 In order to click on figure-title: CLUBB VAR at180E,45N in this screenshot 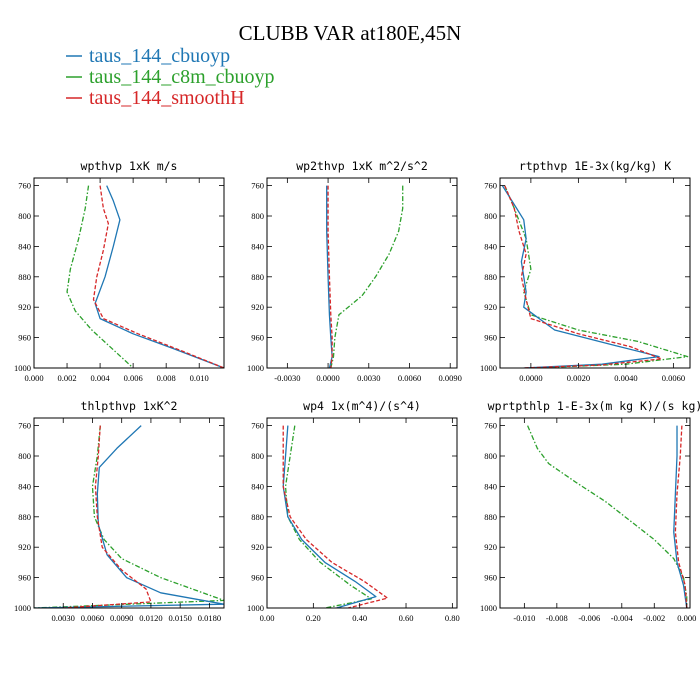, I will do `click(350, 33)`.